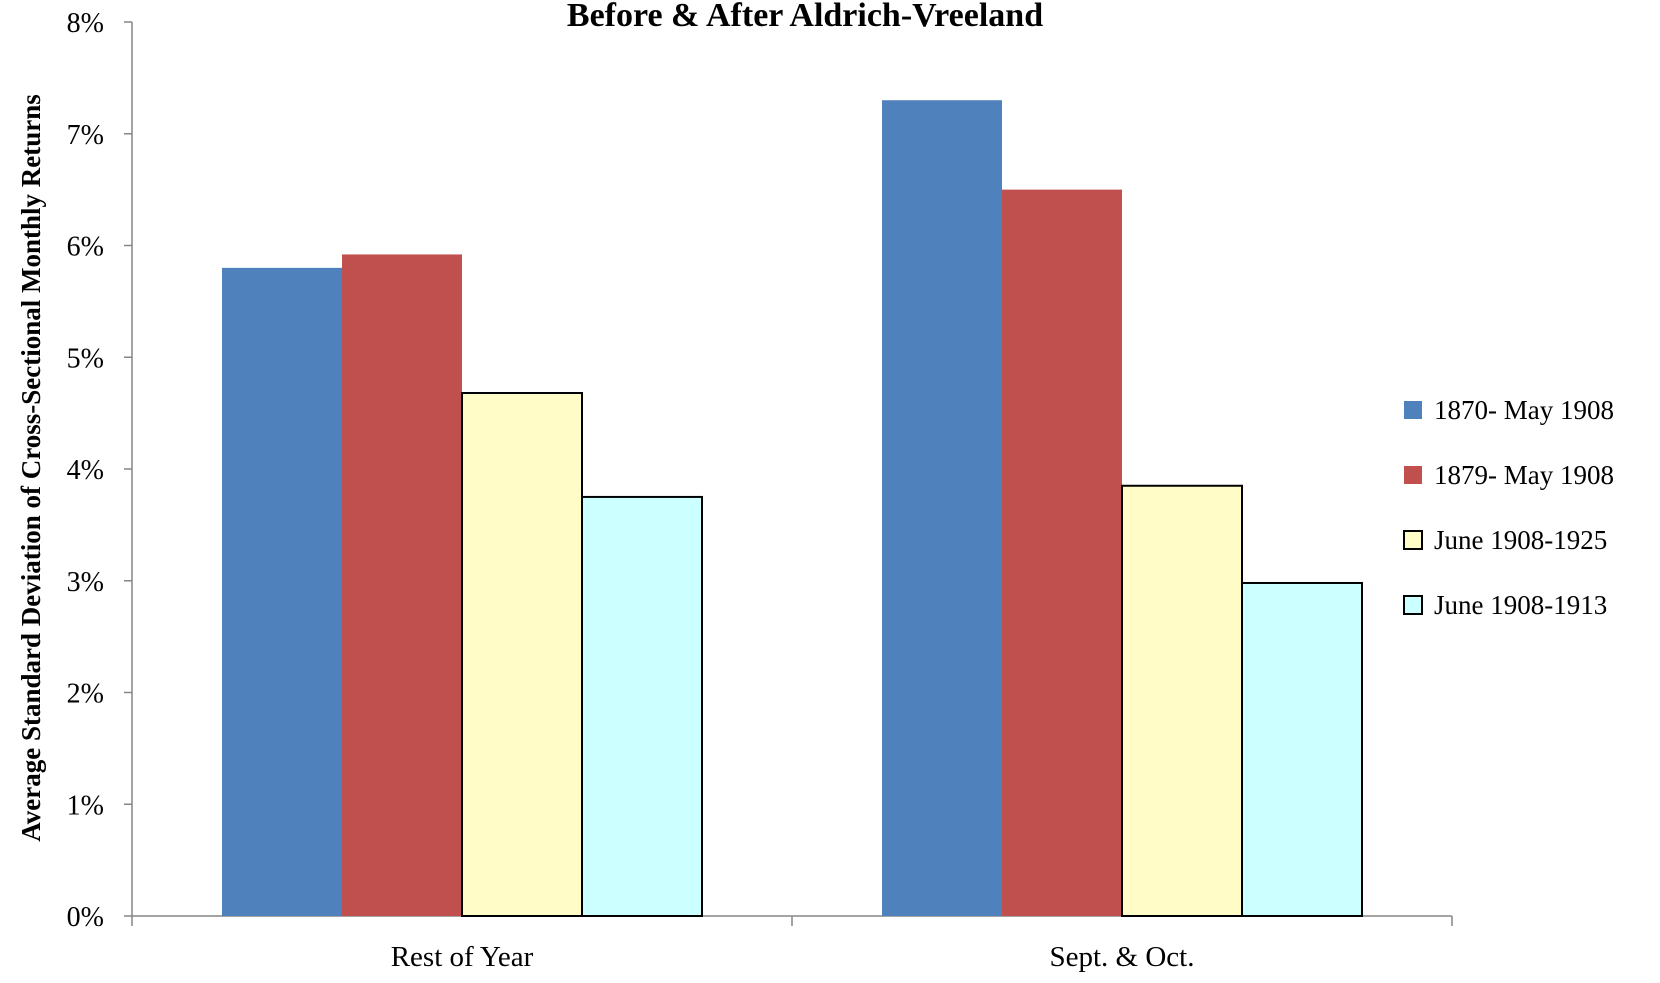 Image resolution: width=1660 pixels, height=983 pixels. What do you see at coordinates (1520, 540) in the screenshot?
I see `legend-label: June 1908-1925` at bounding box center [1520, 540].